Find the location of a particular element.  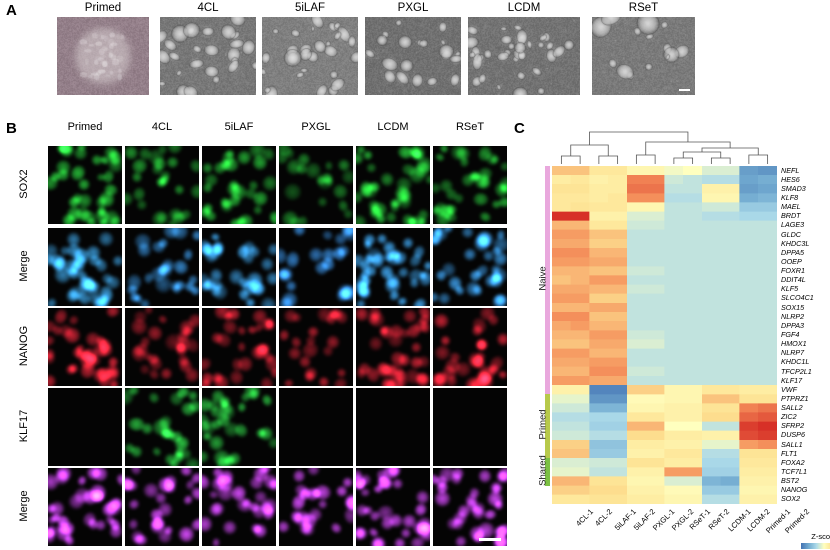

category-bar-naive is located at coordinates (547, 280).